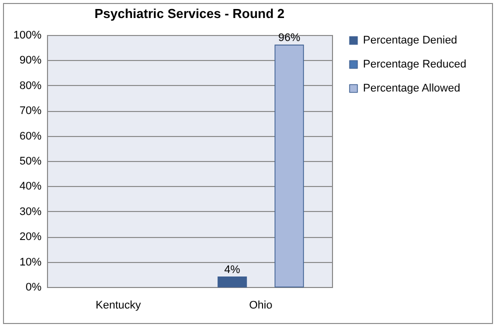 This screenshot has height=329, width=498. What do you see at coordinates (30, 262) in the screenshot?
I see `y-tick-label: 10%` at bounding box center [30, 262].